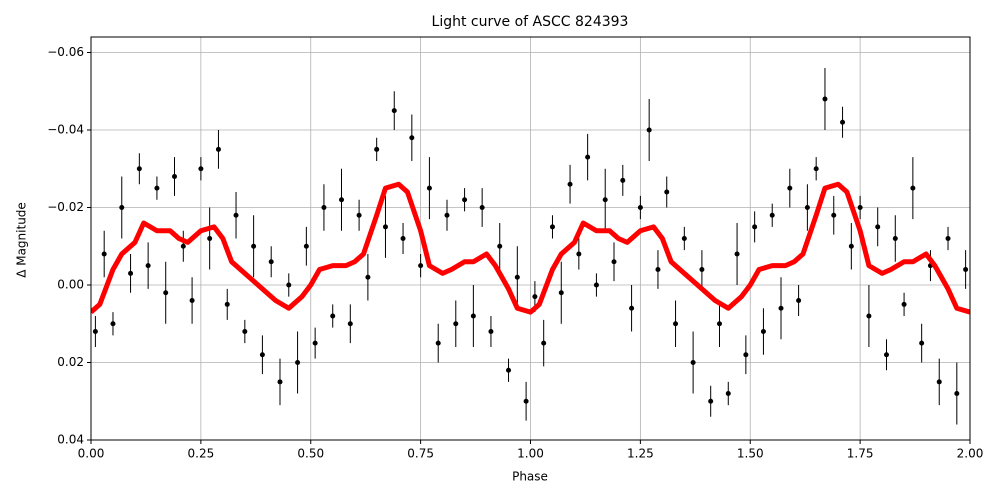 The image size is (1000, 504). Describe the element at coordinates (860, 454) in the screenshot. I see `x-tick-label: 1.75` at that location.